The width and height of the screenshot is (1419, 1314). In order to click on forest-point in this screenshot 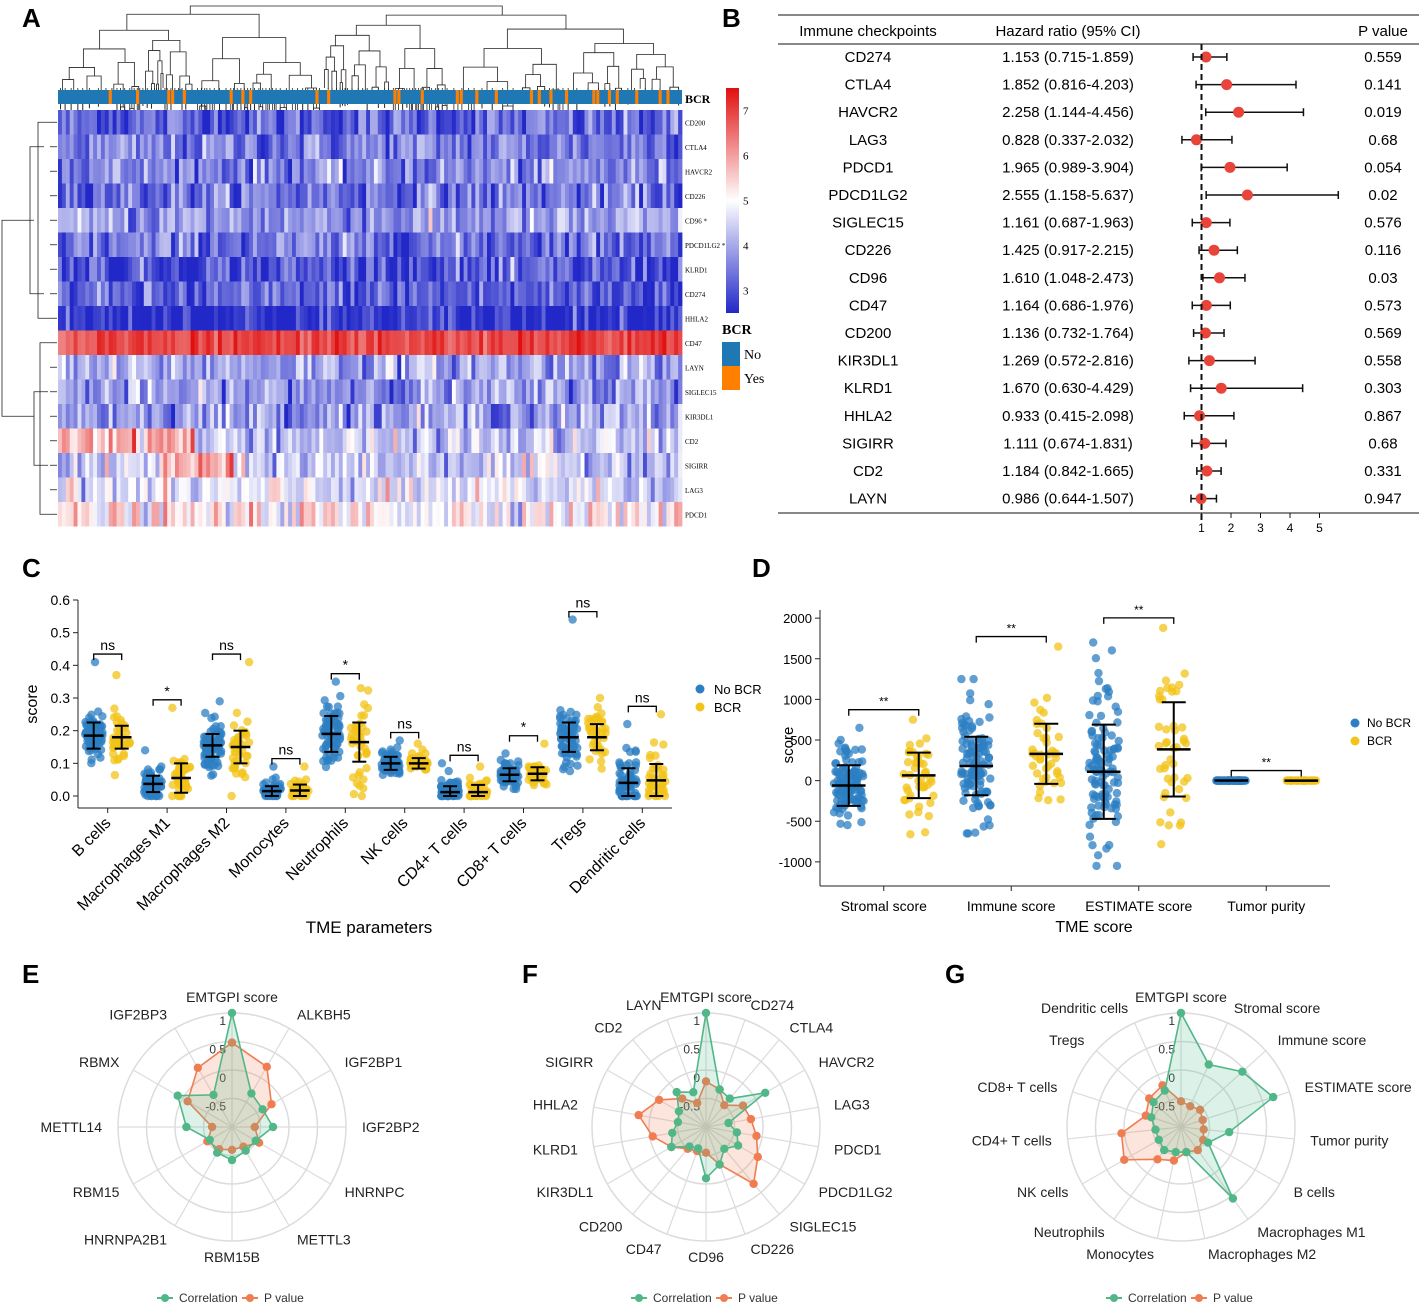, I will do `click(1238, 112)`.